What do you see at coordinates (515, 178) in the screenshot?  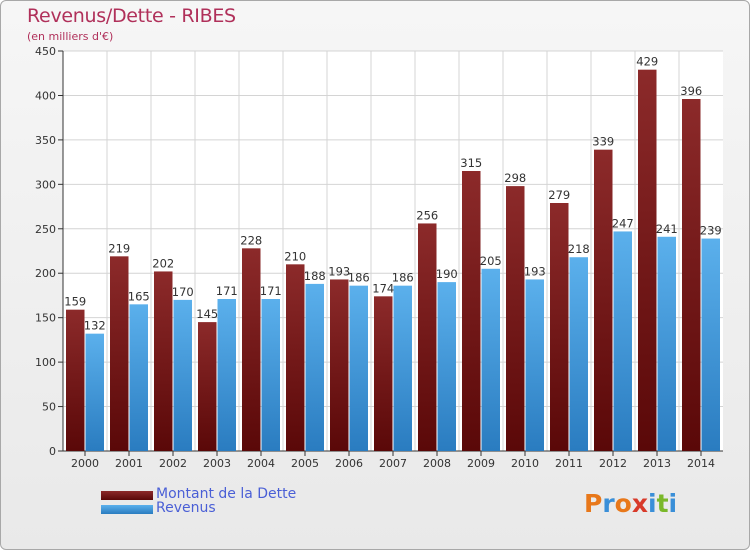 I see `data-label-dette: 298` at bounding box center [515, 178].